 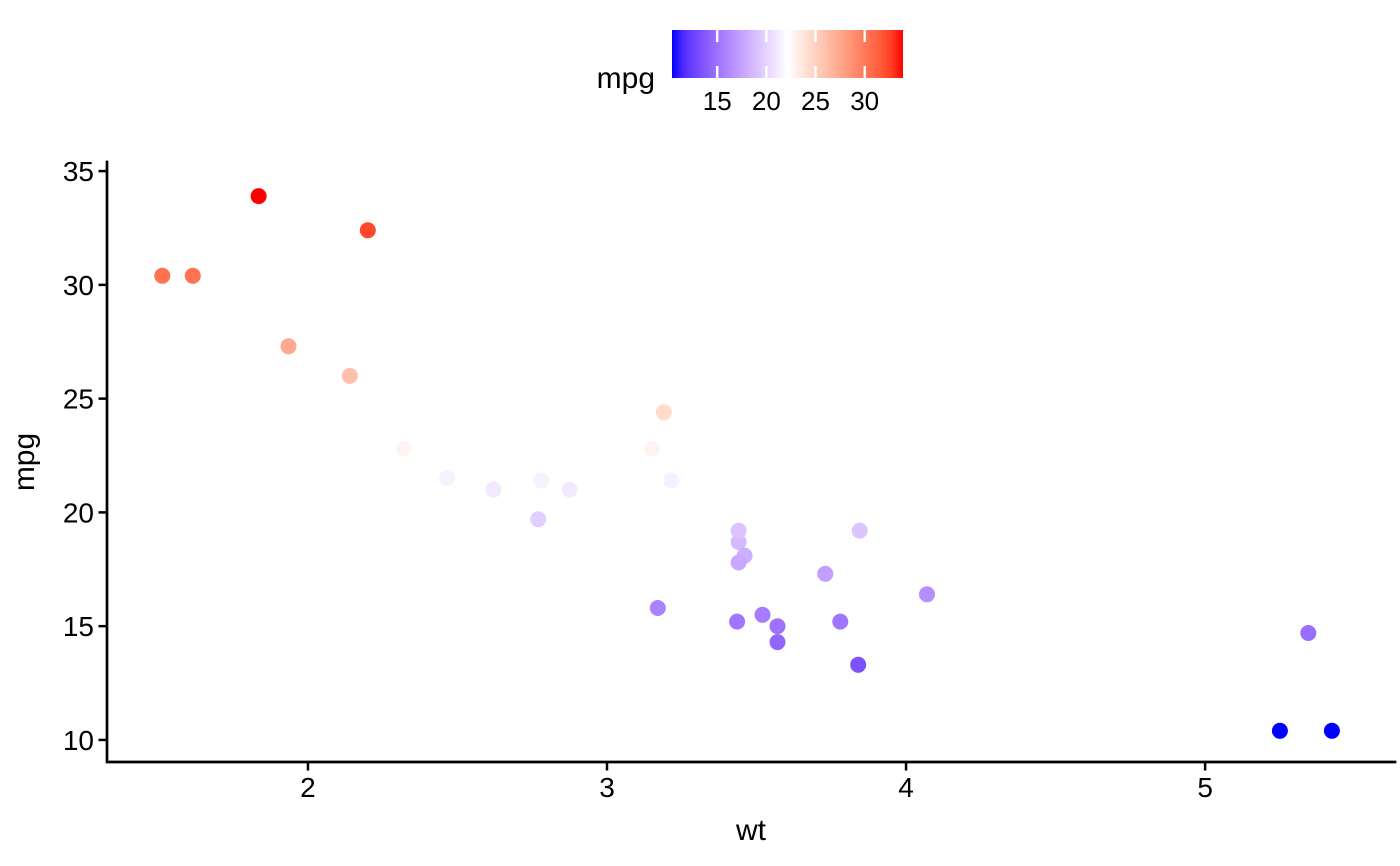 I want to click on y-axis-title: mpg, so click(x=24, y=462).